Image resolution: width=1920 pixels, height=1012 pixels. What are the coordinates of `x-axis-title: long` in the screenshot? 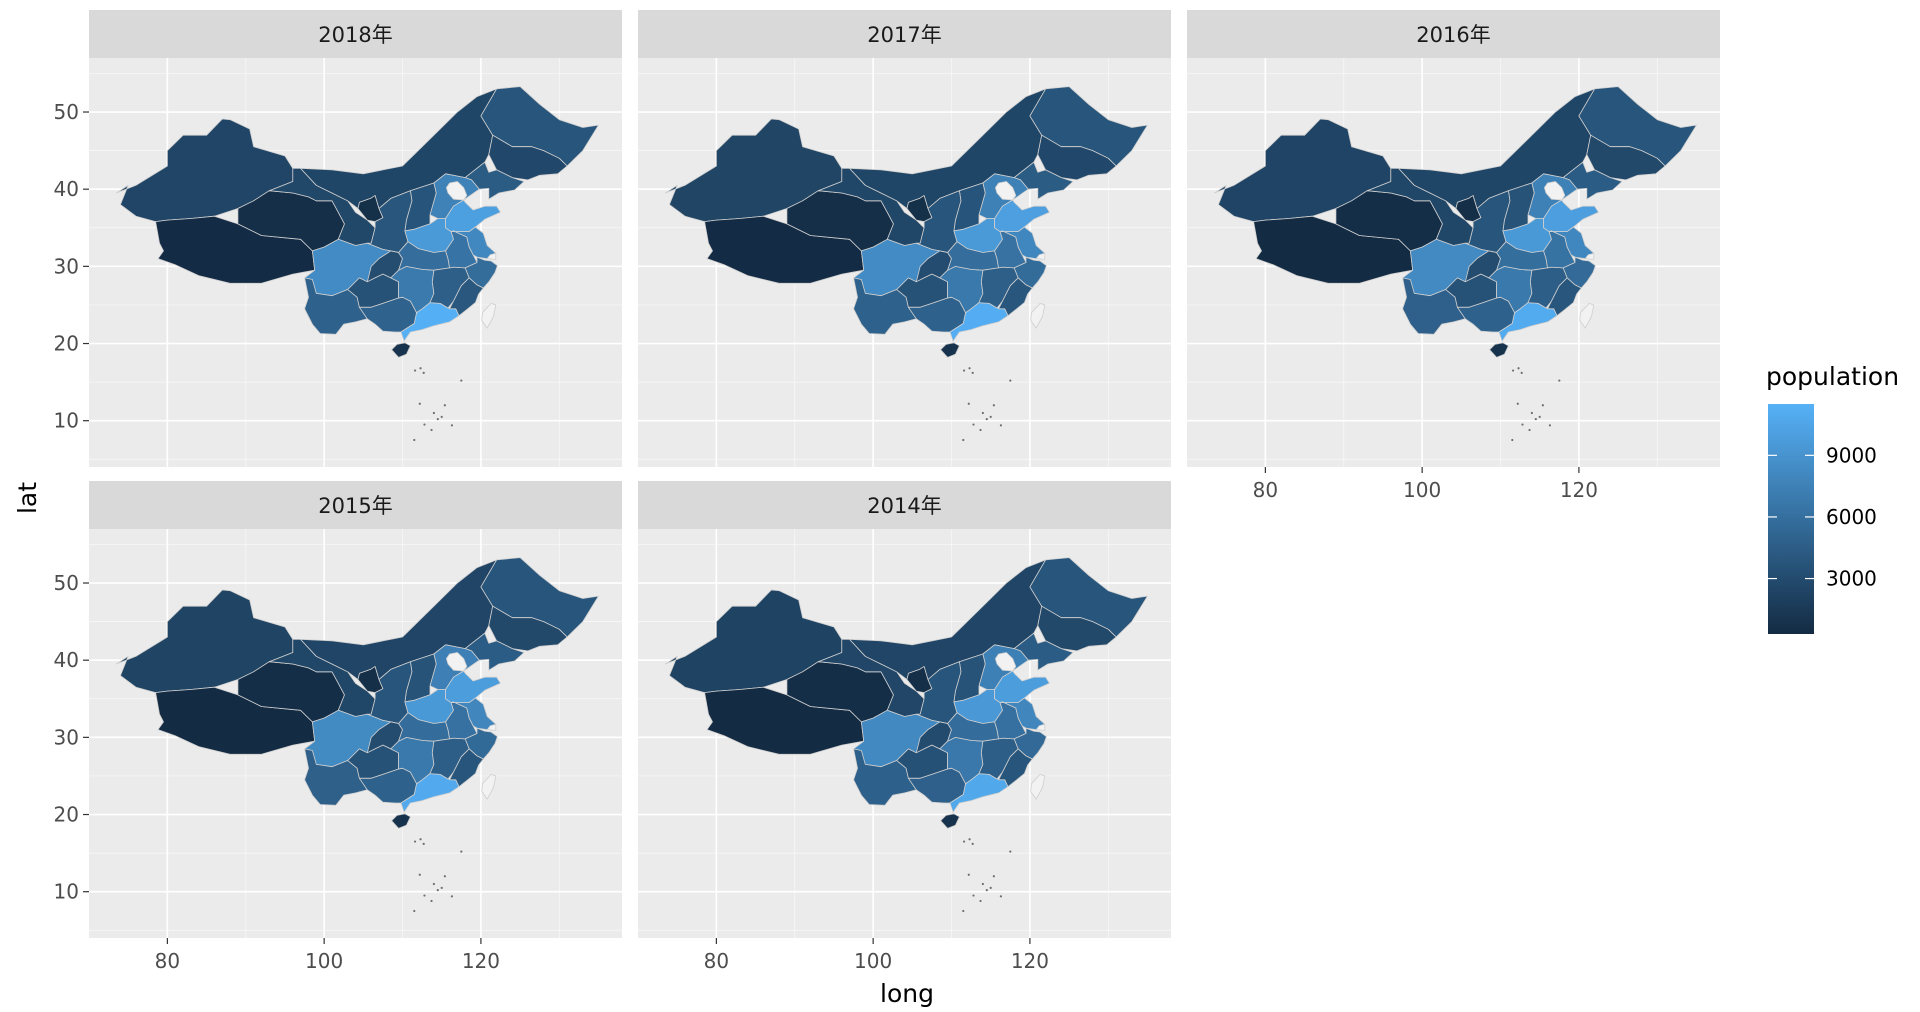 It's located at (907, 993).